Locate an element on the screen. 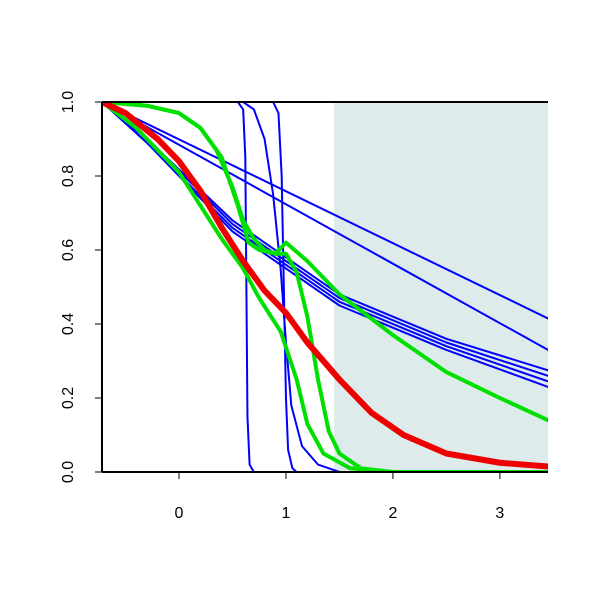  y-tick-label: 0.0 is located at coordinates (68, 472).